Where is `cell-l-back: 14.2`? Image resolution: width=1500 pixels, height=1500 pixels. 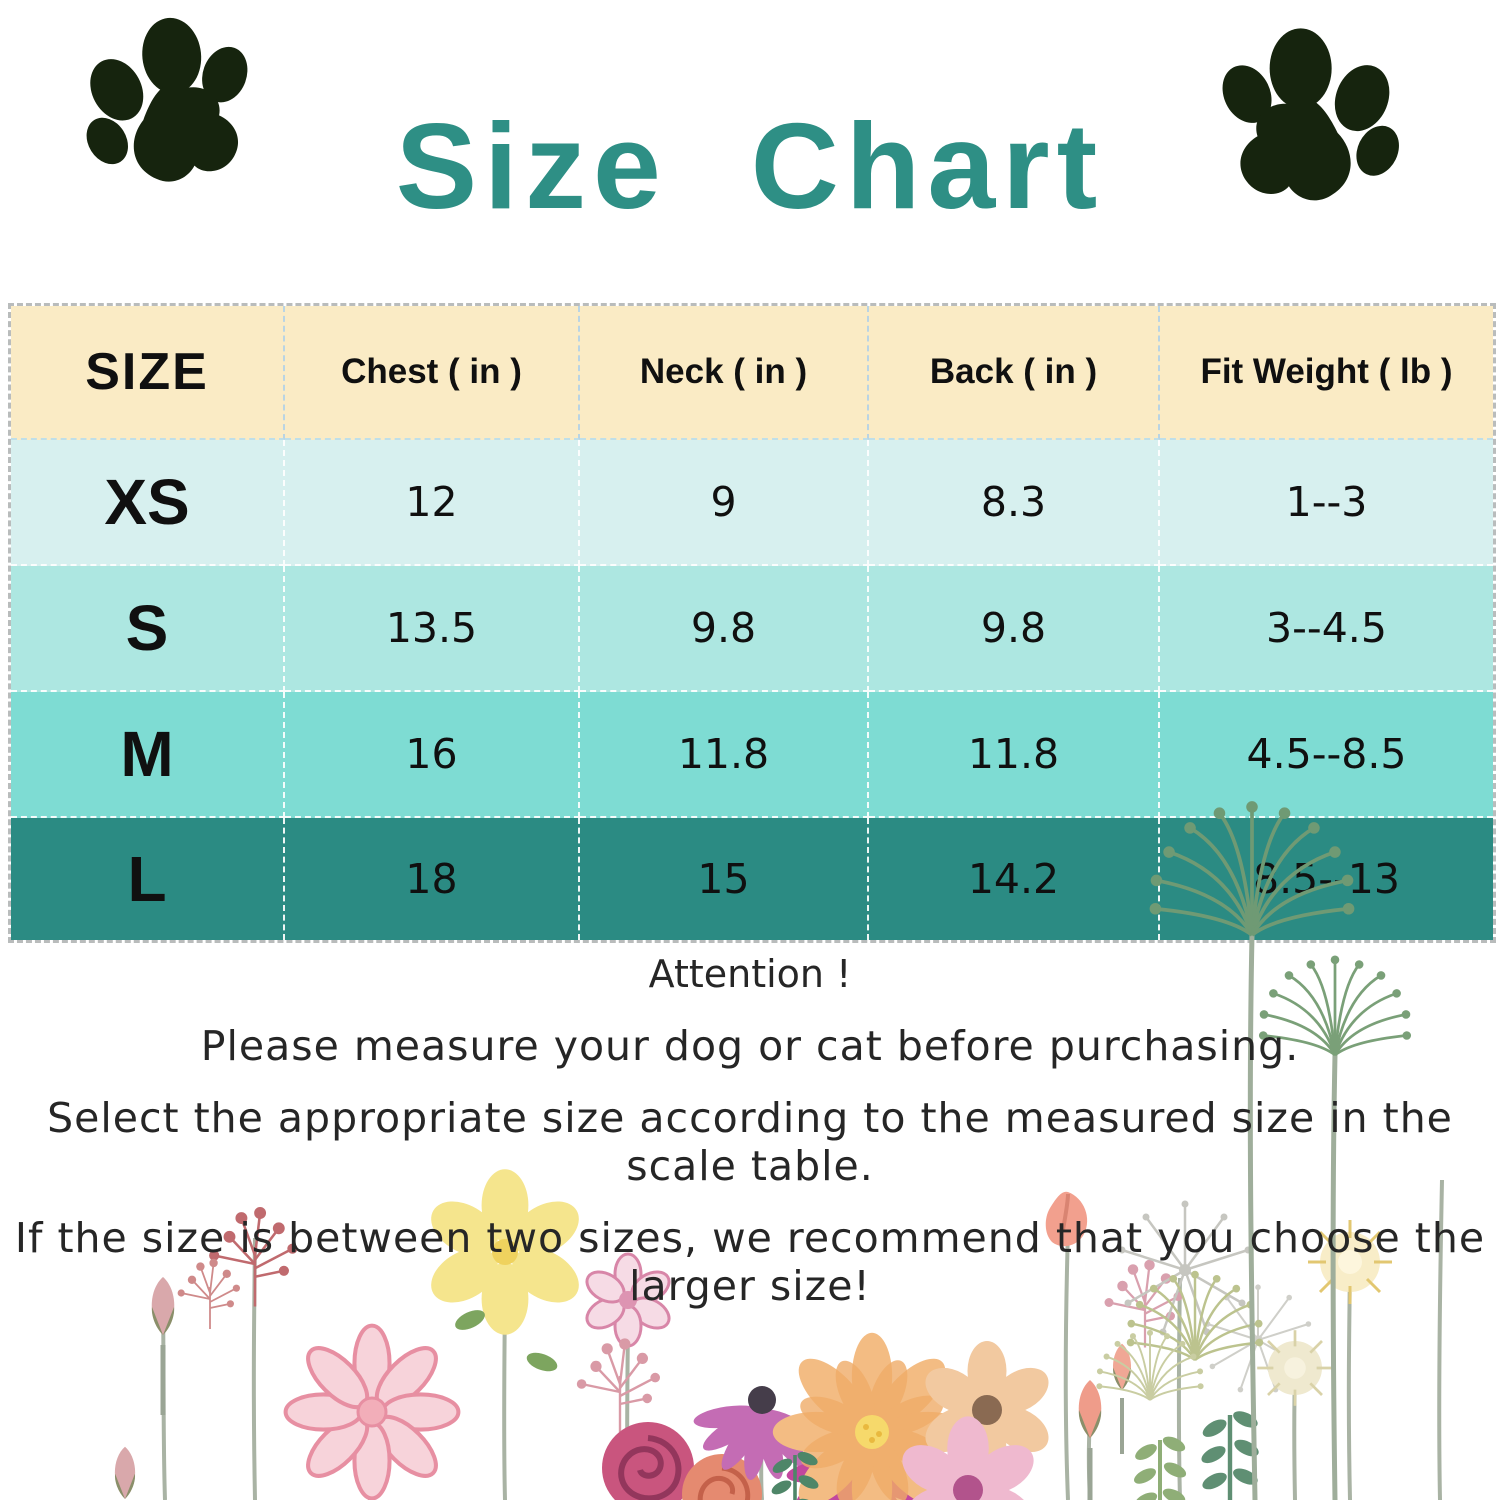 cell-l-back: 14.2 is located at coordinates (1014, 879).